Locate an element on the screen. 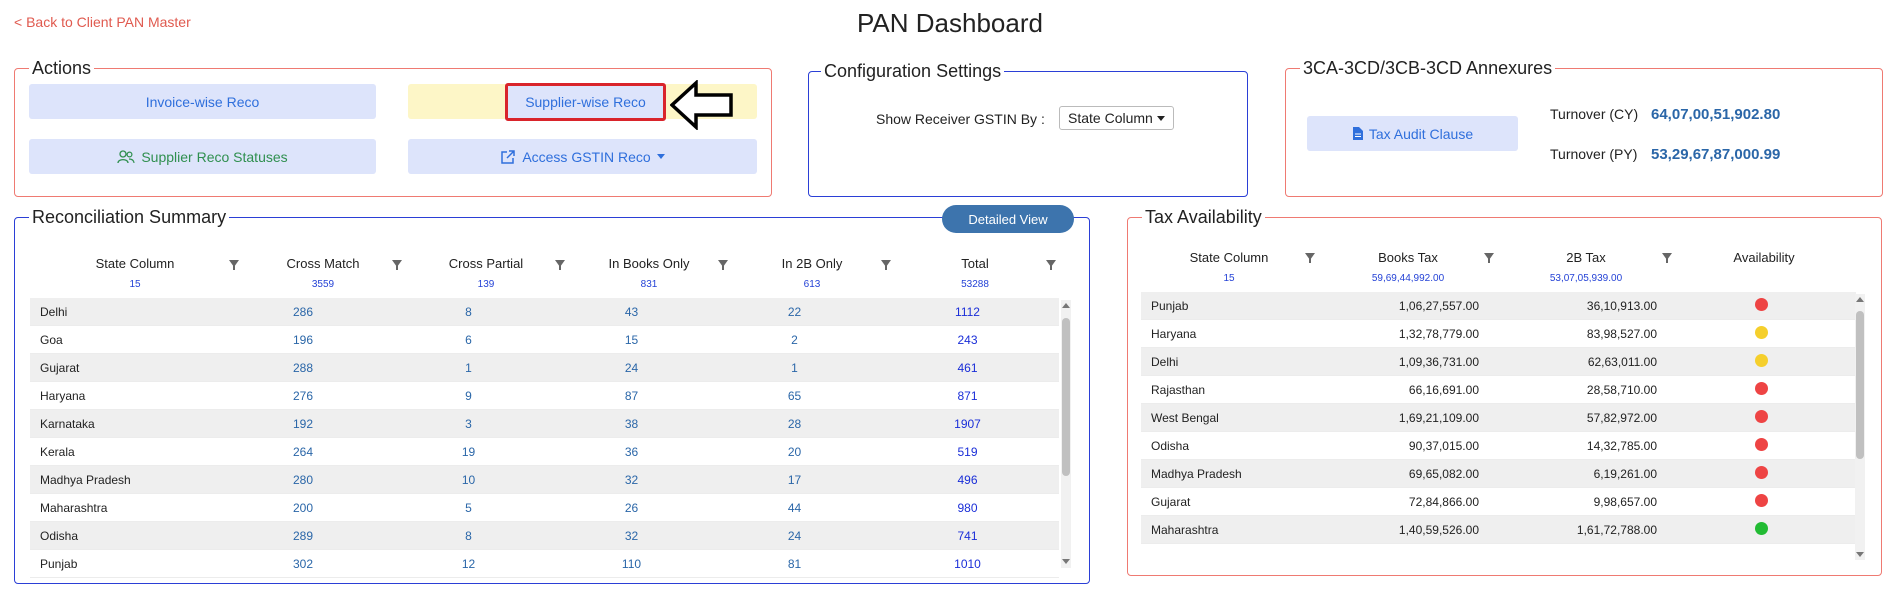 The width and height of the screenshot is (1900, 601). total-cell: 980 is located at coordinates (967, 507).